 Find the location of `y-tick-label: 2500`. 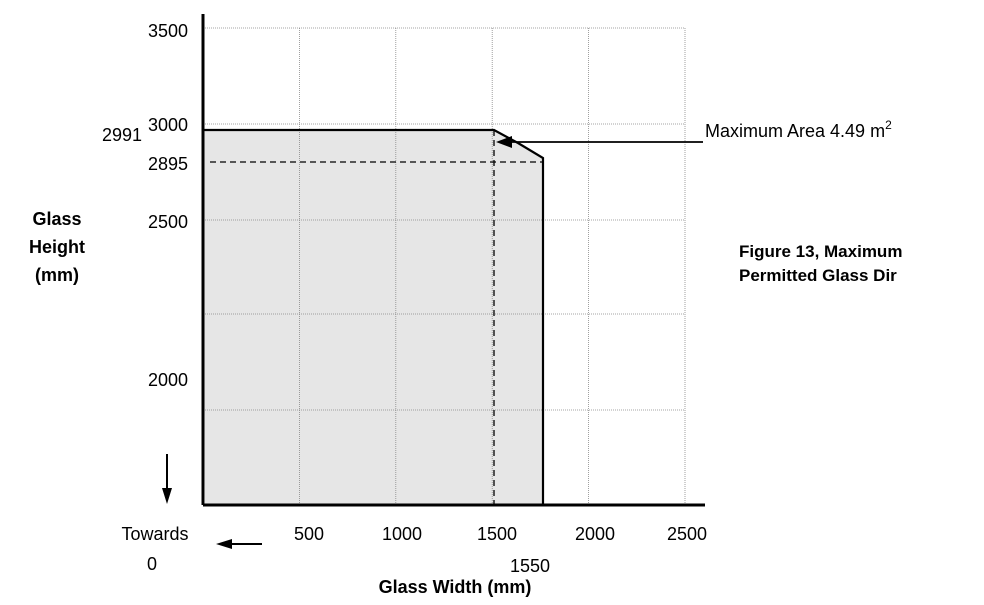

y-tick-label: 2500 is located at coordinates (168, 222).